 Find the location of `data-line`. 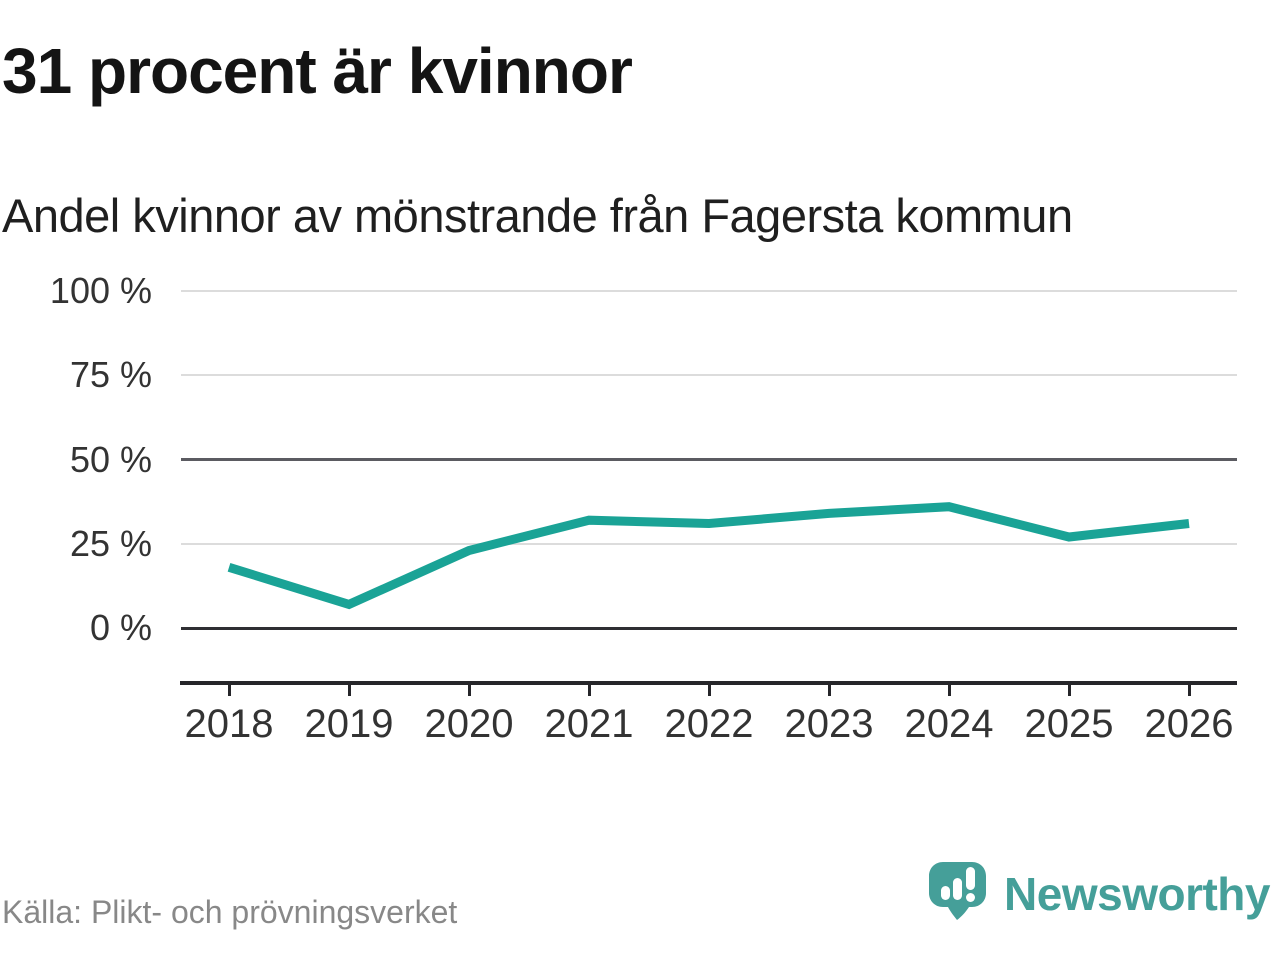

data-line is located at coordinates (708, 556).